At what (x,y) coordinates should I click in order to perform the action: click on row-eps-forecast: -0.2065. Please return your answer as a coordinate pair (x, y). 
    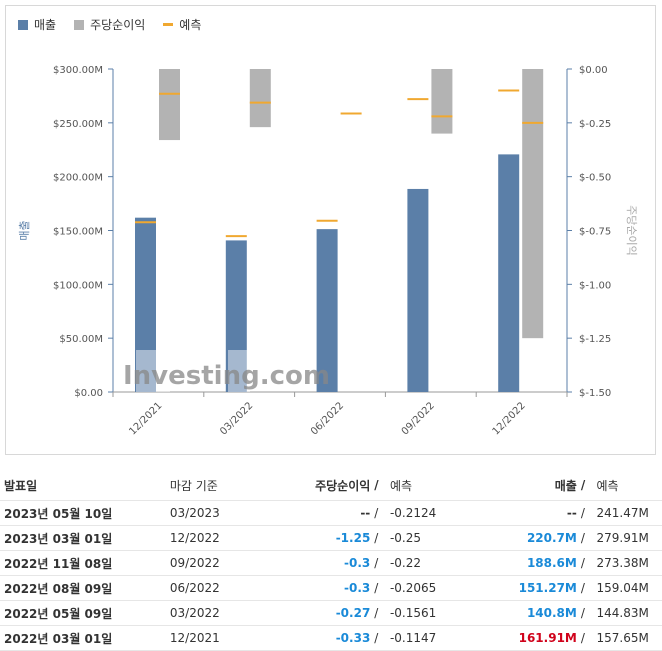
    Looking at the image, I should click on (439, 588).